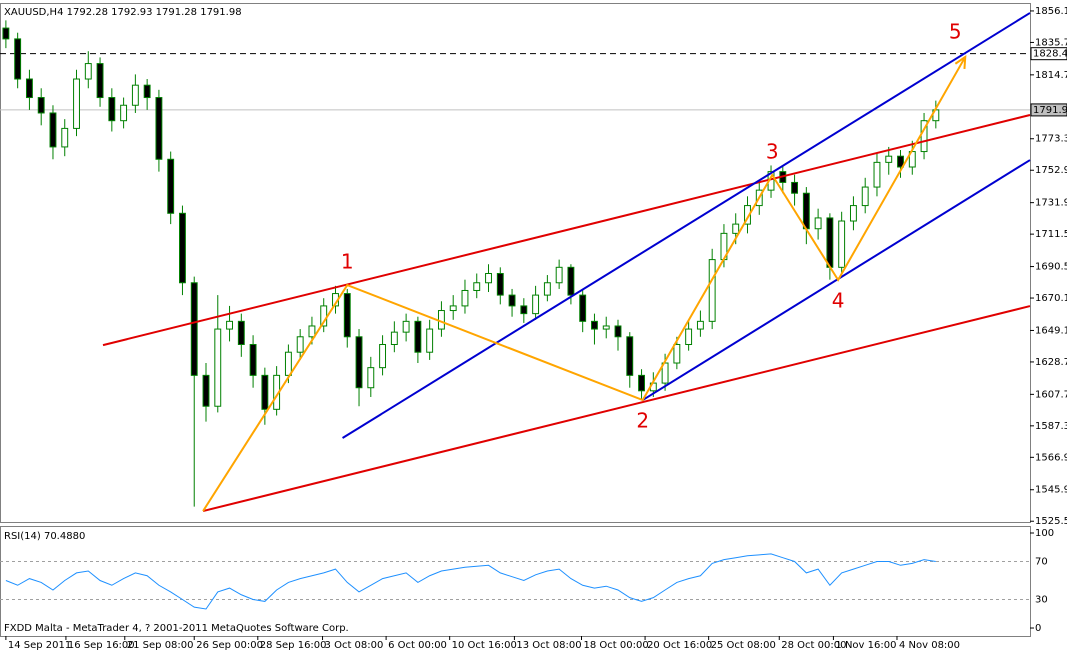  Describe the element at coordinates (354, 645) in the screenshot. I see `x-tick-label: 3 Oct 08:00` at that location.